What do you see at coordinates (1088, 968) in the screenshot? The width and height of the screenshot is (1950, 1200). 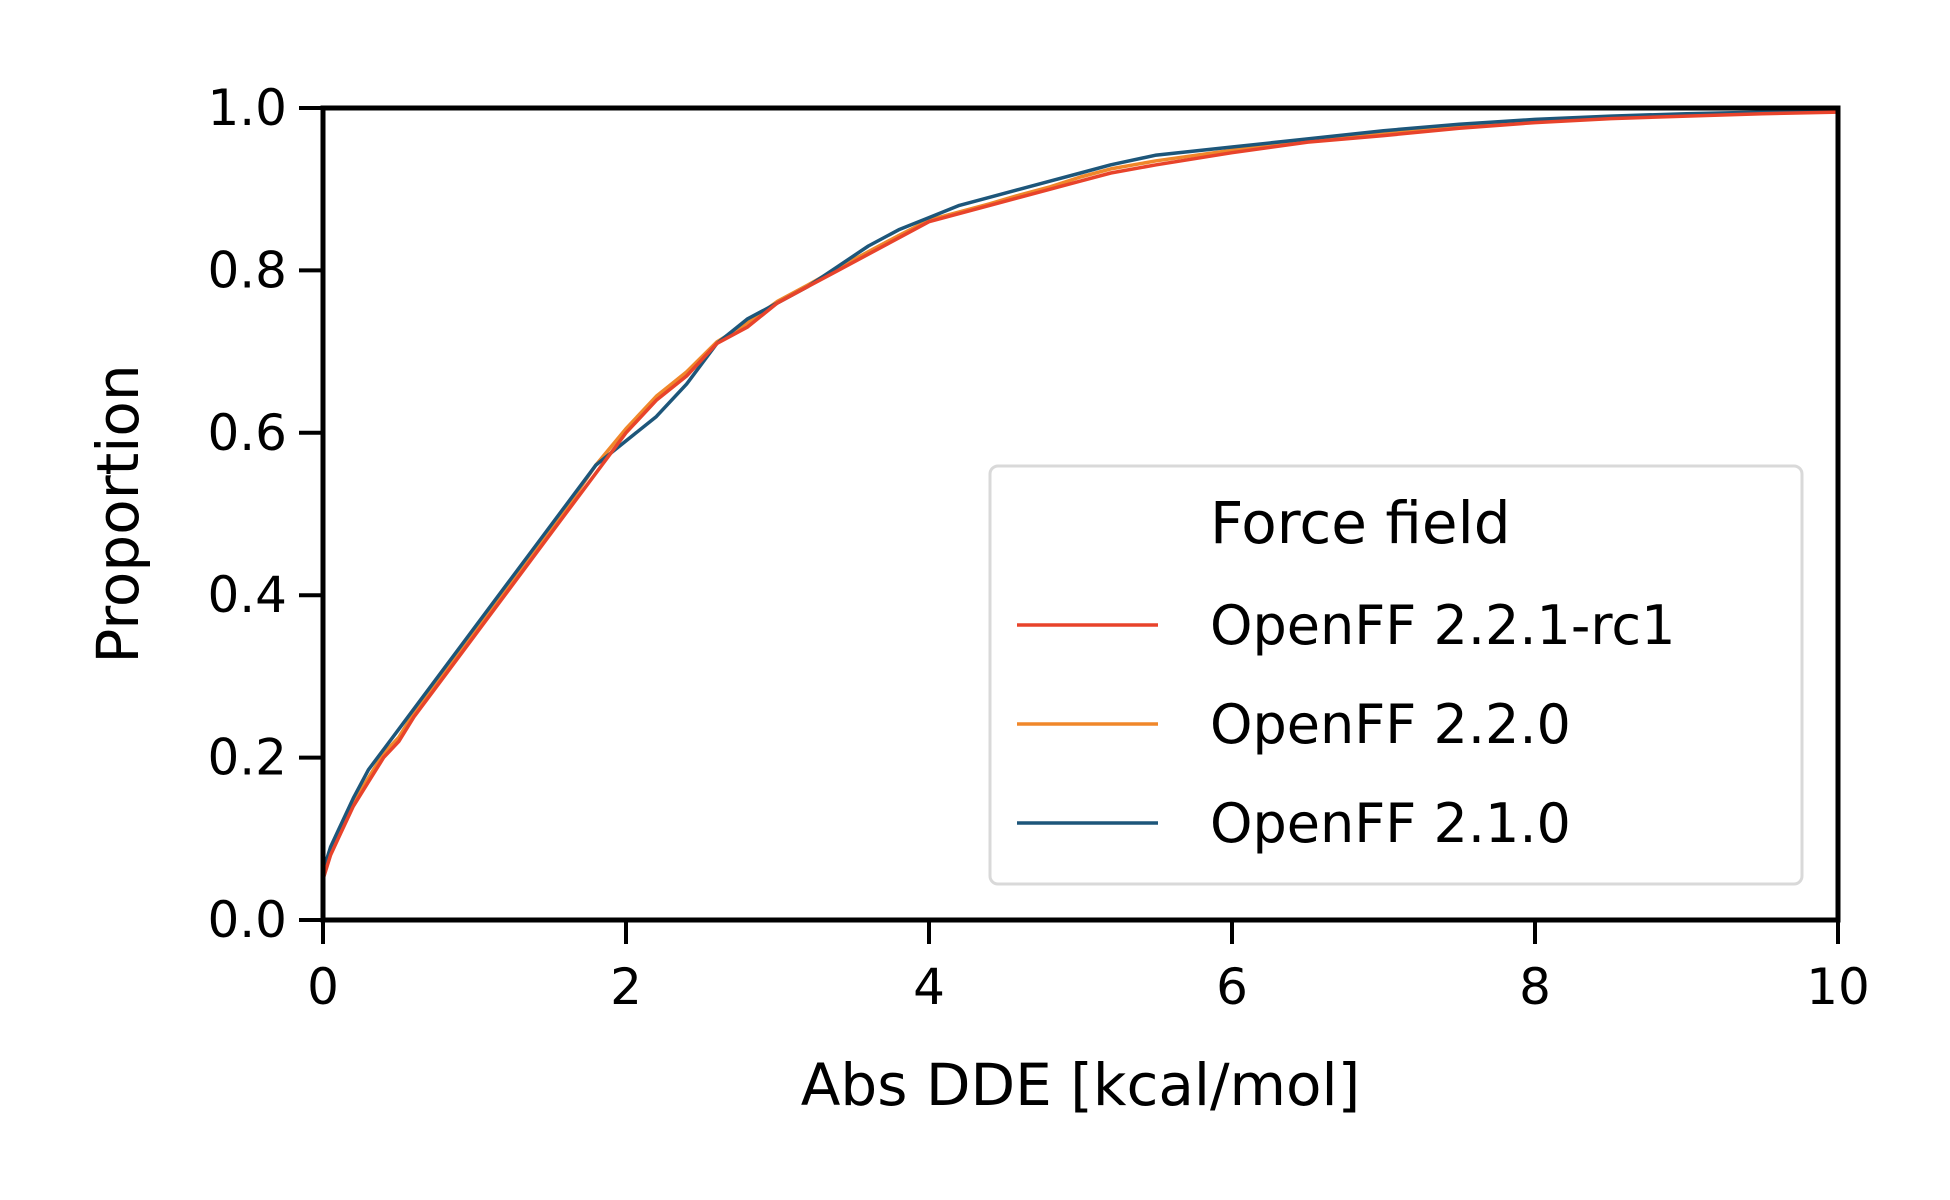 I see `x-axis: 0 2 4 6 8 10` at bounding box center [1088, 968].